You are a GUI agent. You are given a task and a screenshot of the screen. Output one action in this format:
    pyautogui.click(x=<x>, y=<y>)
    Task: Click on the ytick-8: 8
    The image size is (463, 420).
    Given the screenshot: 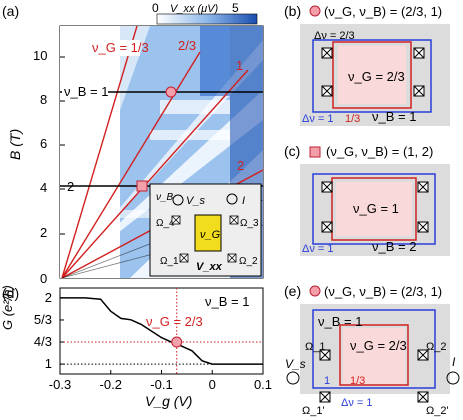 What is the action you would take?
    pyautogui.click(x=43, y=99)
    